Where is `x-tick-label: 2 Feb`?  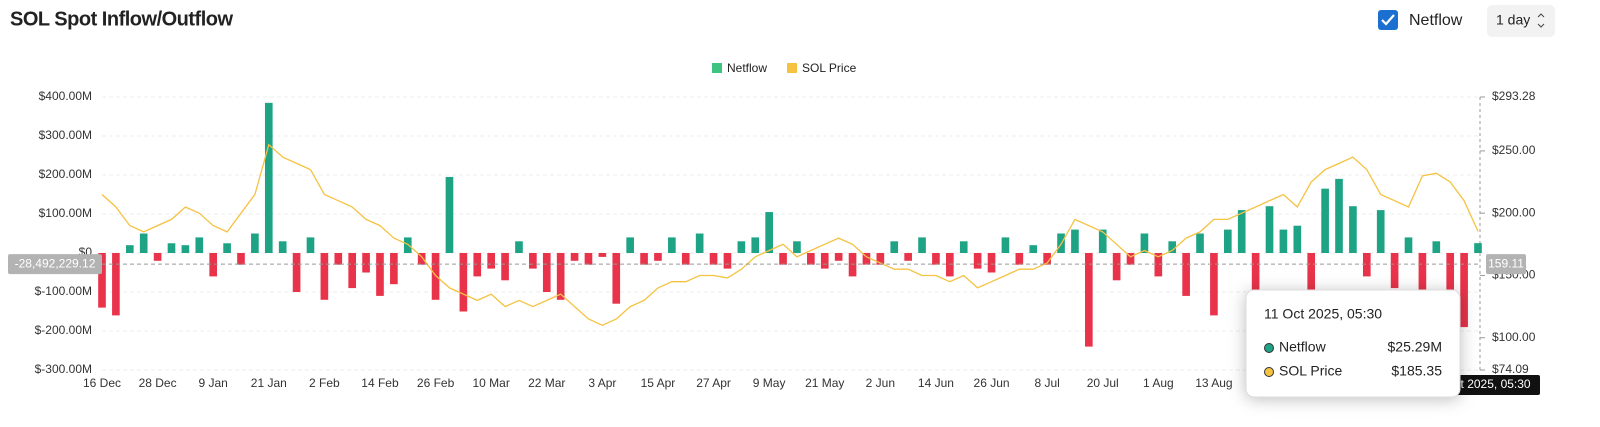 x-tick-label: 2 Feb is located at coordinates (324, 383).